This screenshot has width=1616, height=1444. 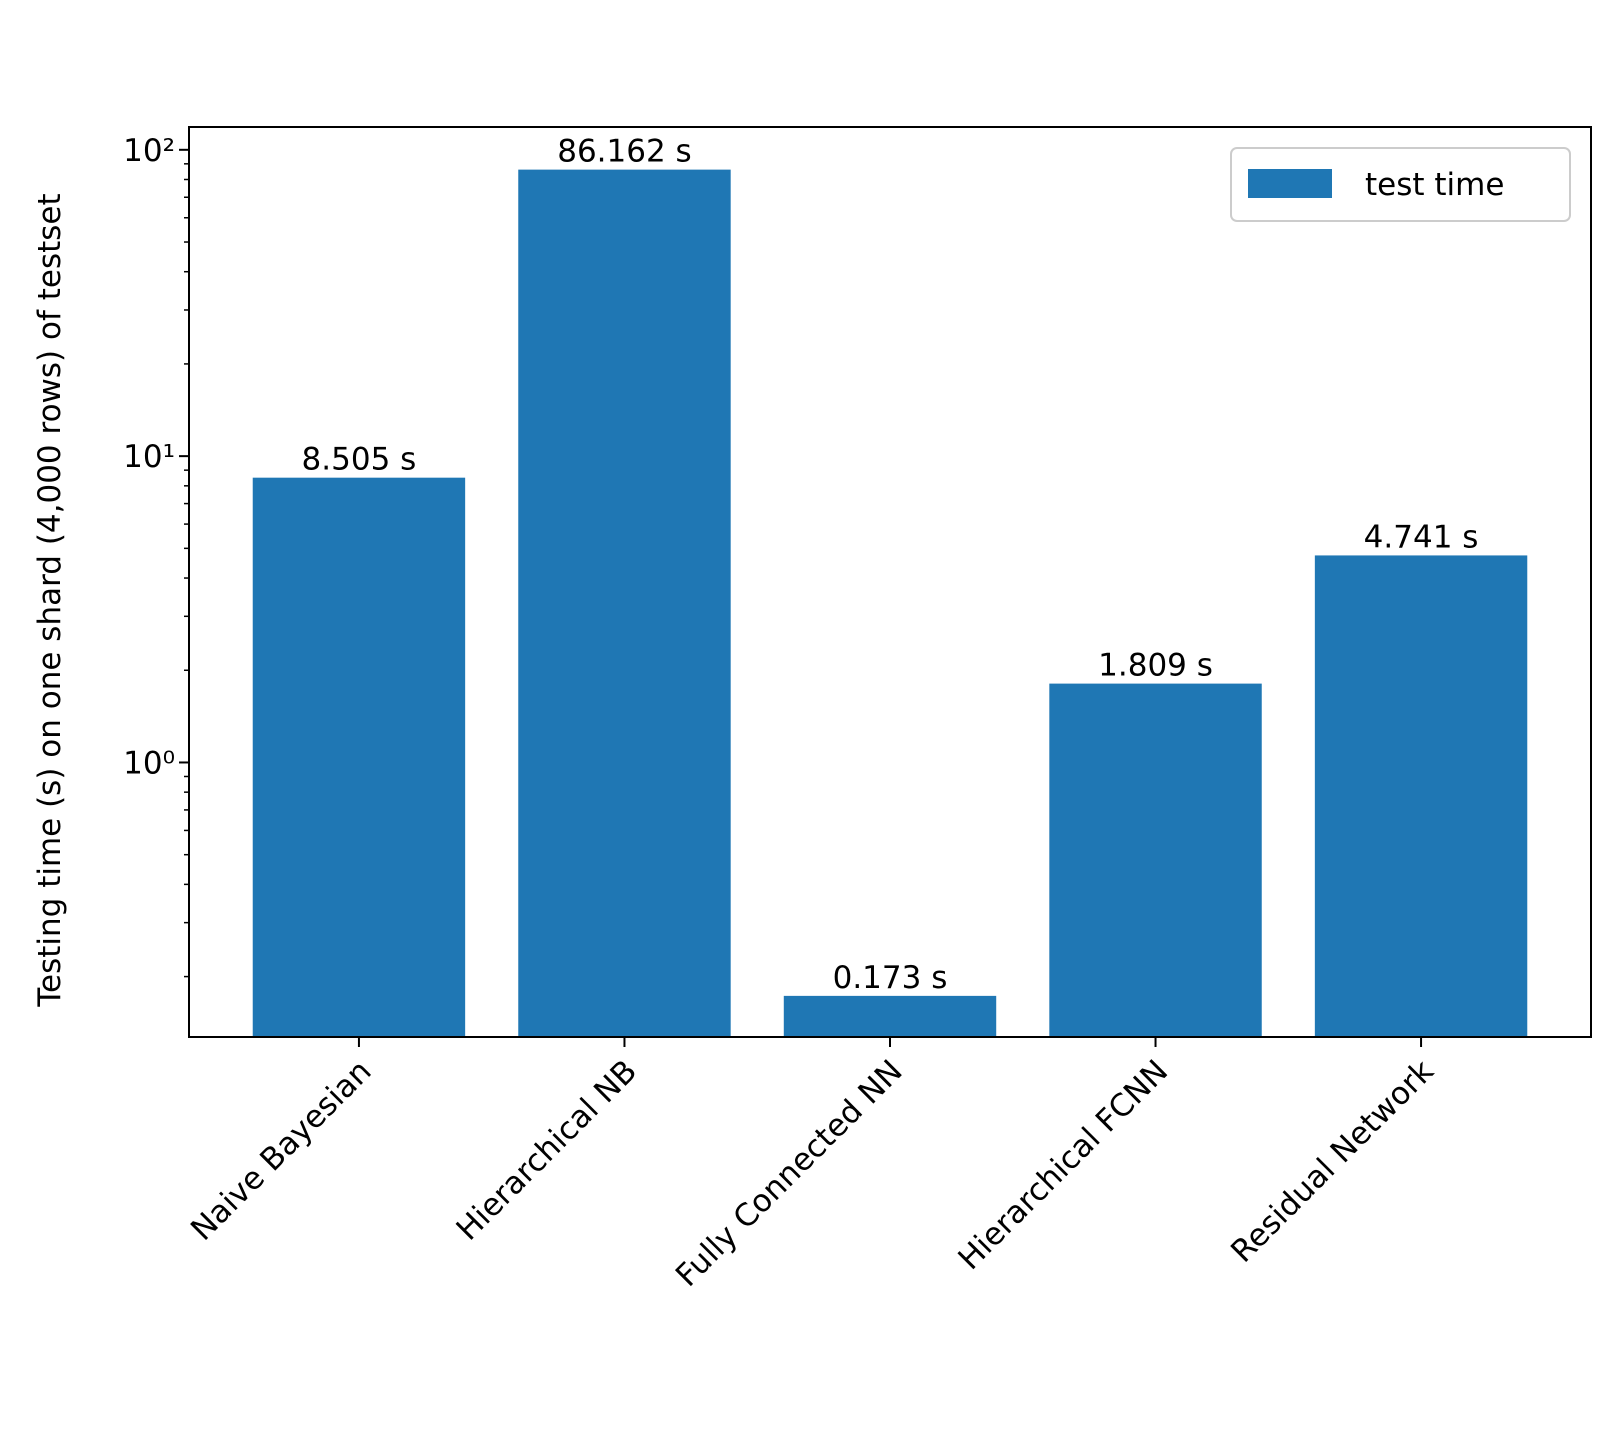 What do you see at coordinates (149, 151) in the screenshot?
I see `y-tick-label: 10²` at bounding box center [149, 151].